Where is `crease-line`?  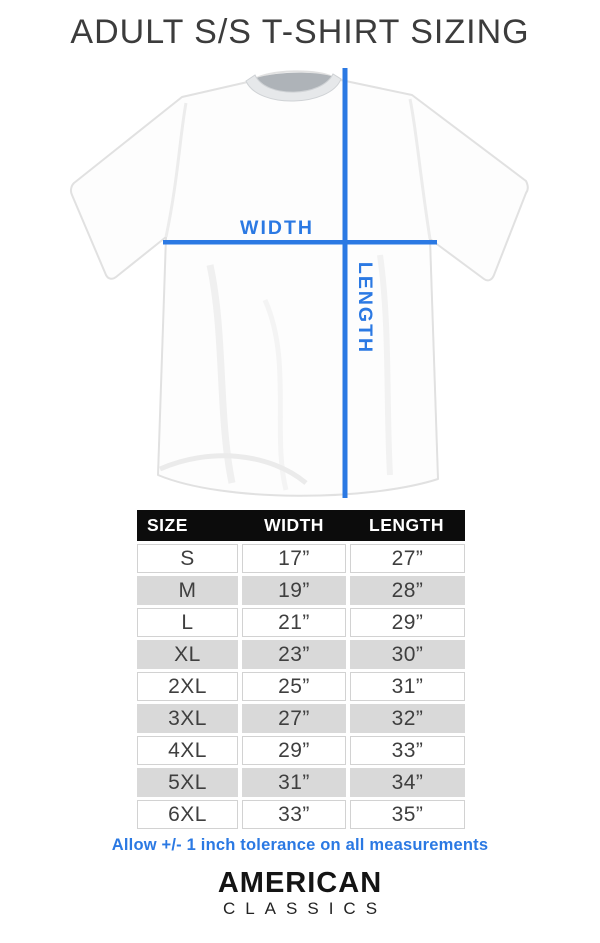
crease-line is located at coordinates (385, 365).